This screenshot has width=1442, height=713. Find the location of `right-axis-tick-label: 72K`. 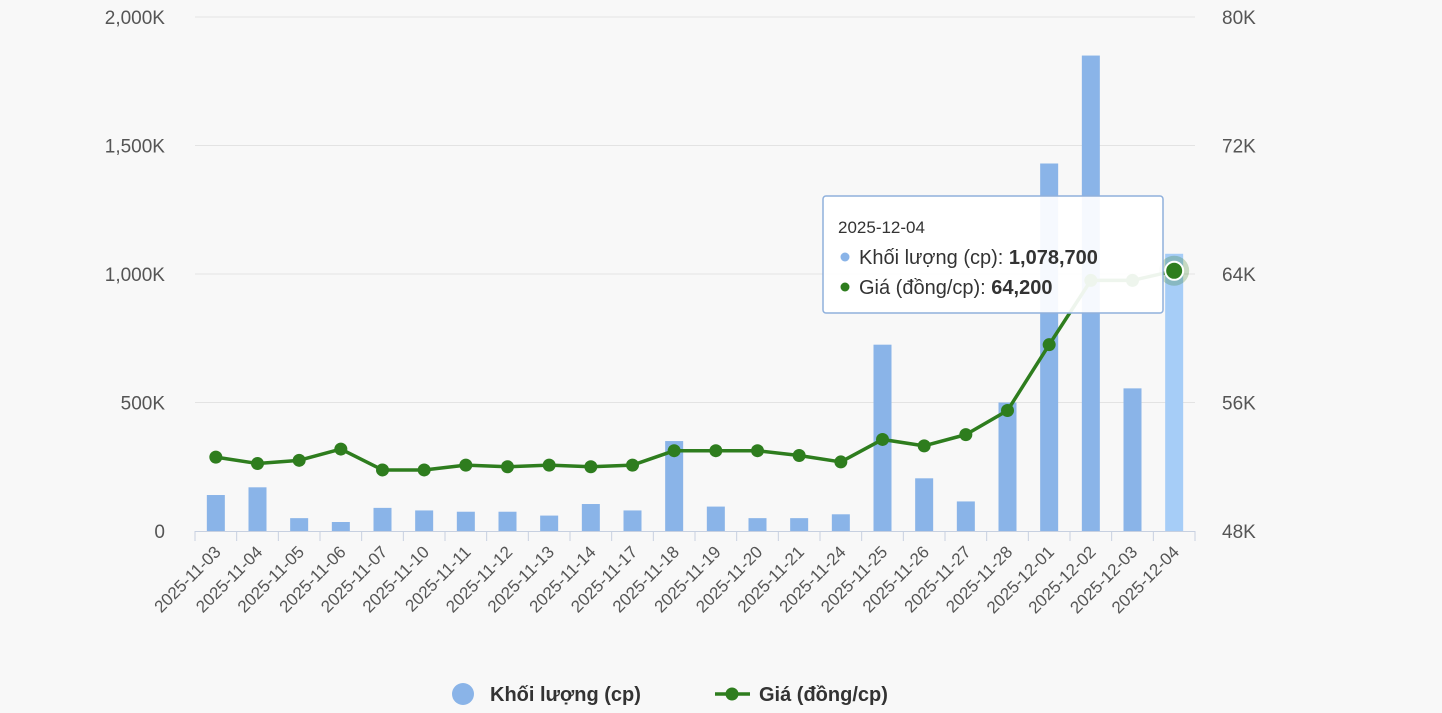

right-axis-tick-label: 72K is located at coordinates (1239, 147).